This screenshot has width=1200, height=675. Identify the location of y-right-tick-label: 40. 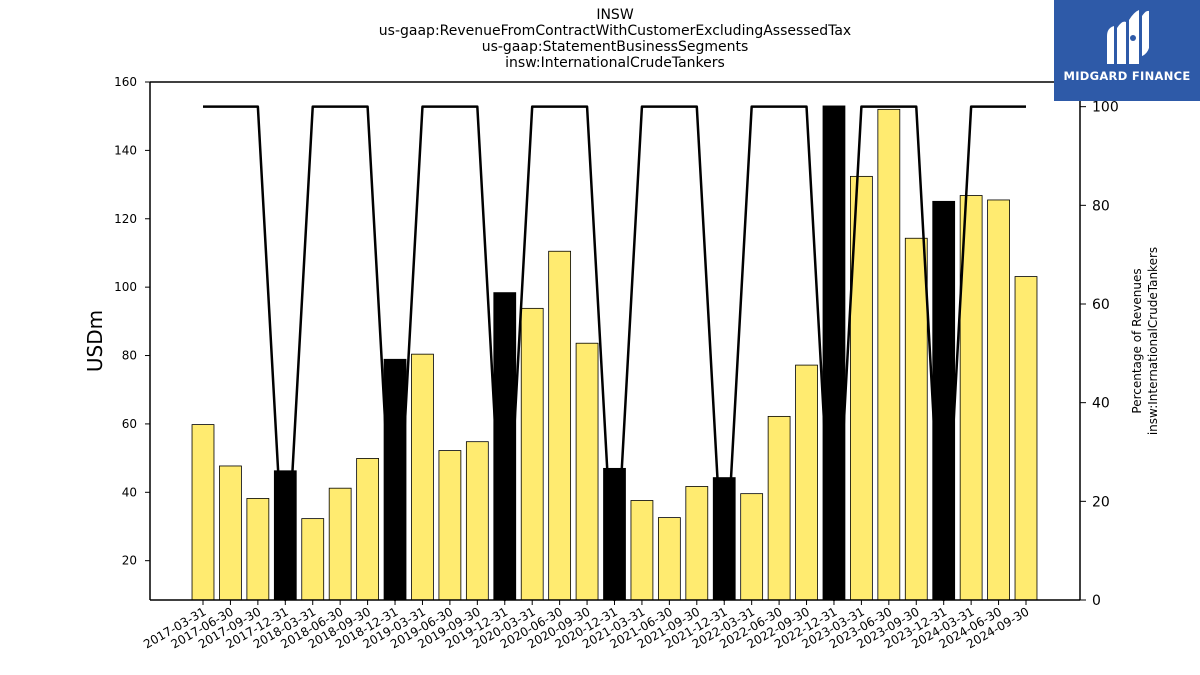
(1101, 404).